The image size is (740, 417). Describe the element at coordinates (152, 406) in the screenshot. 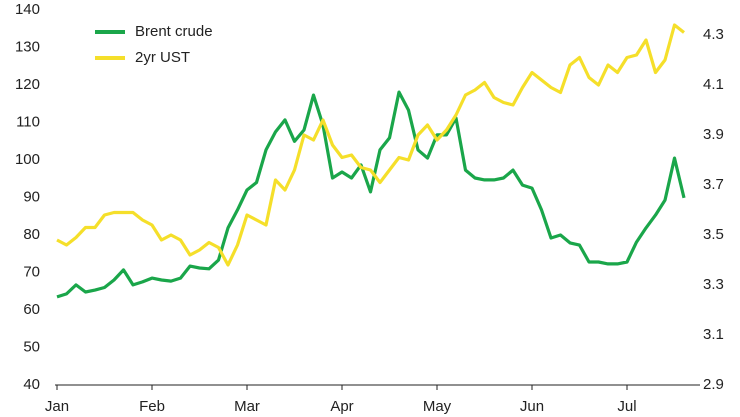

I see `x-tick-label: Feb` at that location.